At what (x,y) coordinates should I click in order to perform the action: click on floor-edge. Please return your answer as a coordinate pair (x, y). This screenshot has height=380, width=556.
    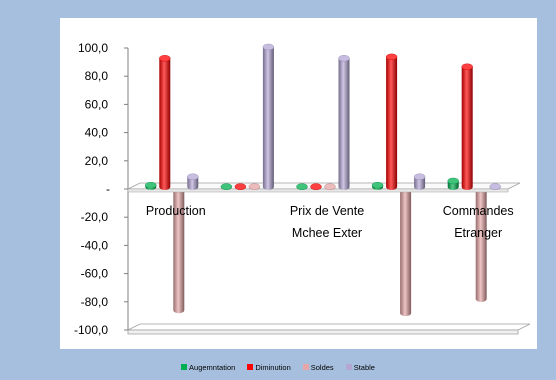
    Looking at the image, I should click on (323, 332).